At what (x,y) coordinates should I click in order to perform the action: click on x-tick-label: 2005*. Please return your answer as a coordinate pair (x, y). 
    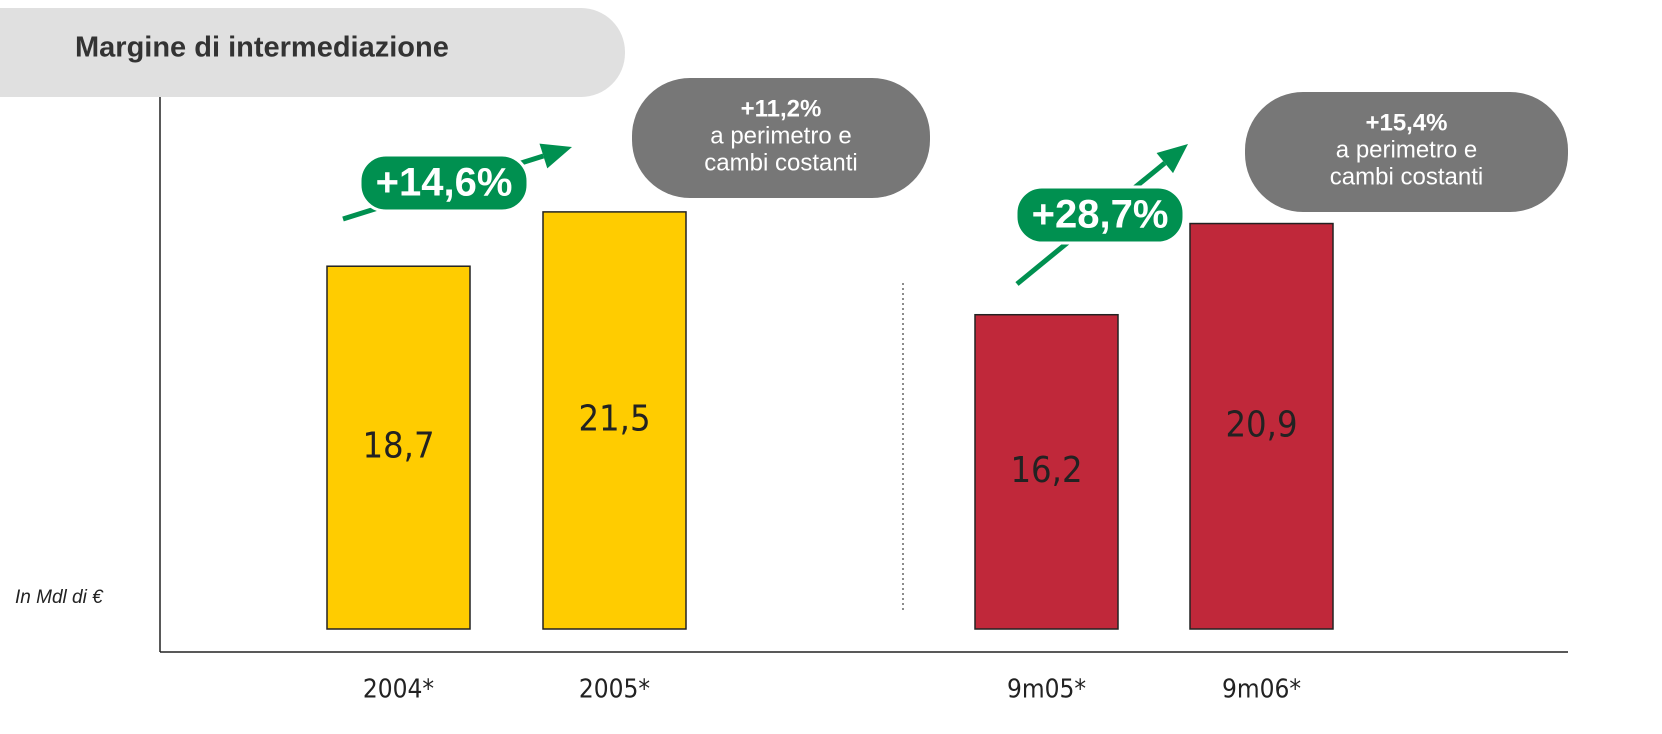
    Looking at the image, I should click on (614, 690).